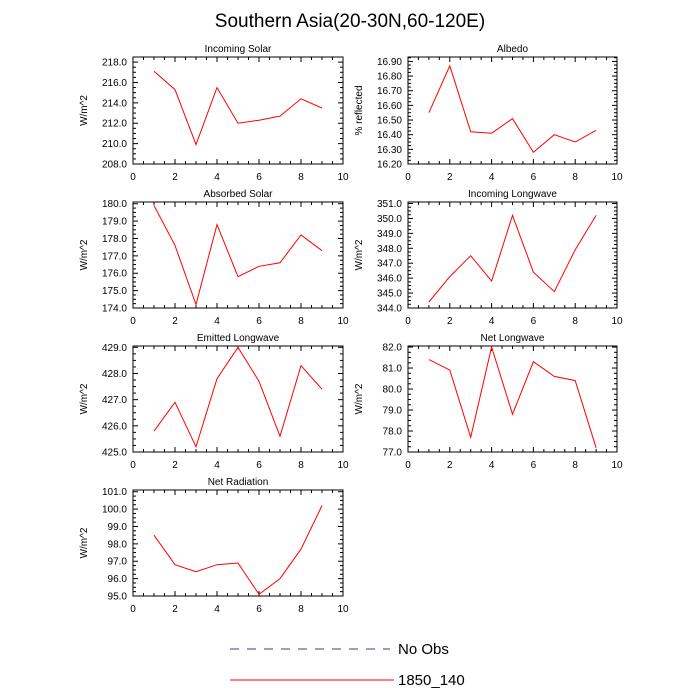 Image resolution: width=700 pixels, height=700 pixels. What do you see at coordinates (114, 510) in the screenshot?
I see `y-tick-label: 100.0` at bounding box center [114, 510].